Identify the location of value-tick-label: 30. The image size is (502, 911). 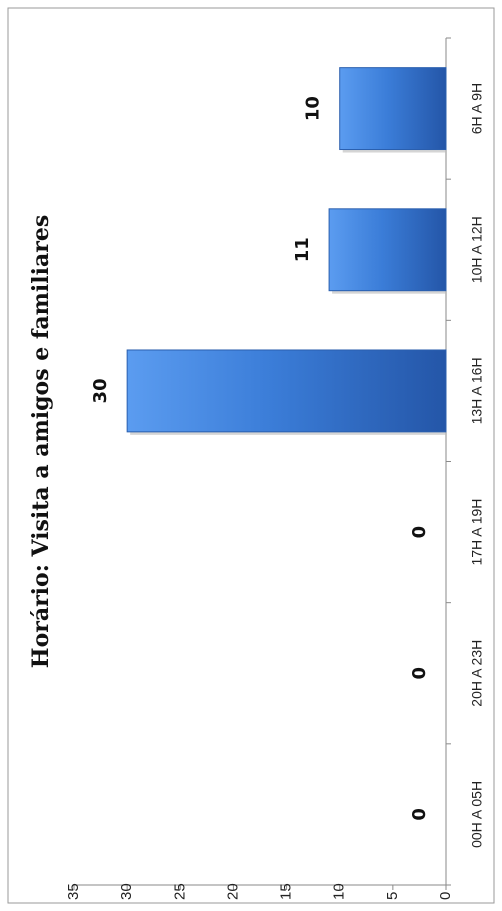
(126, 891).